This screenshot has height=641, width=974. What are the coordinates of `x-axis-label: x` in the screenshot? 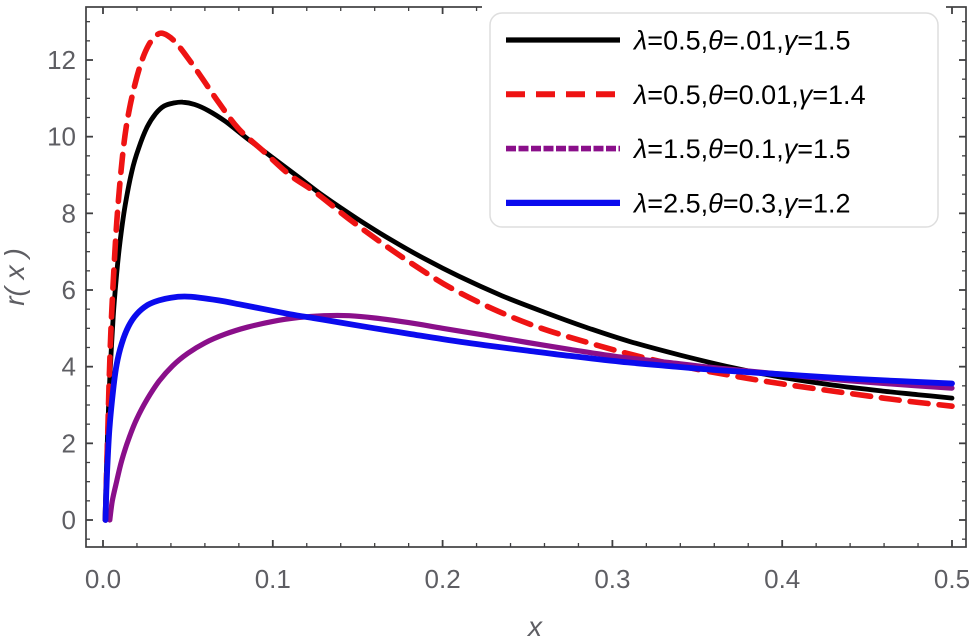 It's located at (534, 626).